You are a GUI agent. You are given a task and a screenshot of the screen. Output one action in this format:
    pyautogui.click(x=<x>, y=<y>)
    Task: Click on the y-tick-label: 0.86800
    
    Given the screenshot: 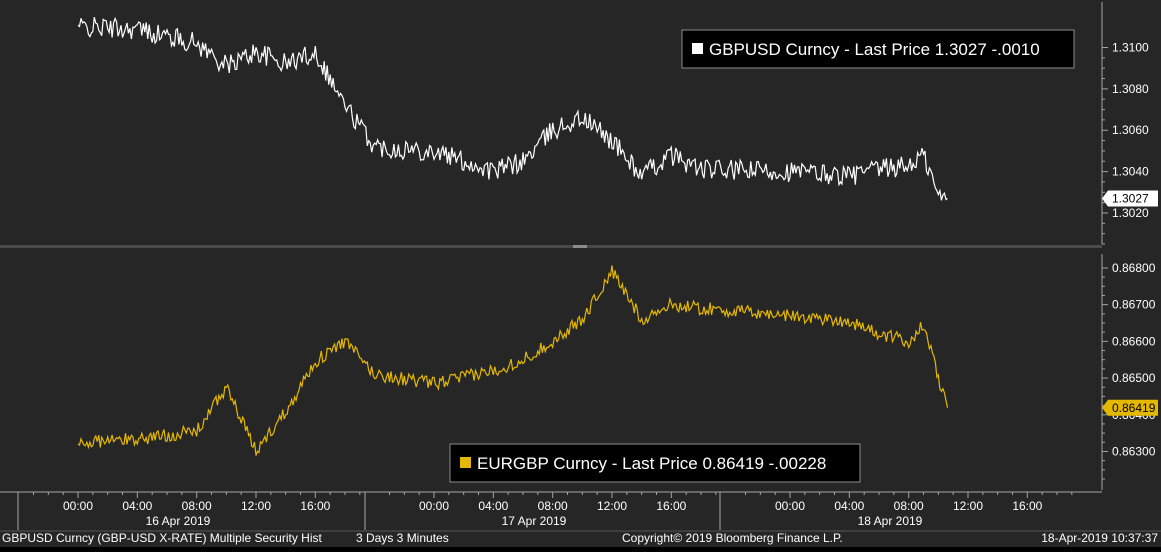 What is the action you would take?
    pyautogui.click(x=1134, y=268)
    